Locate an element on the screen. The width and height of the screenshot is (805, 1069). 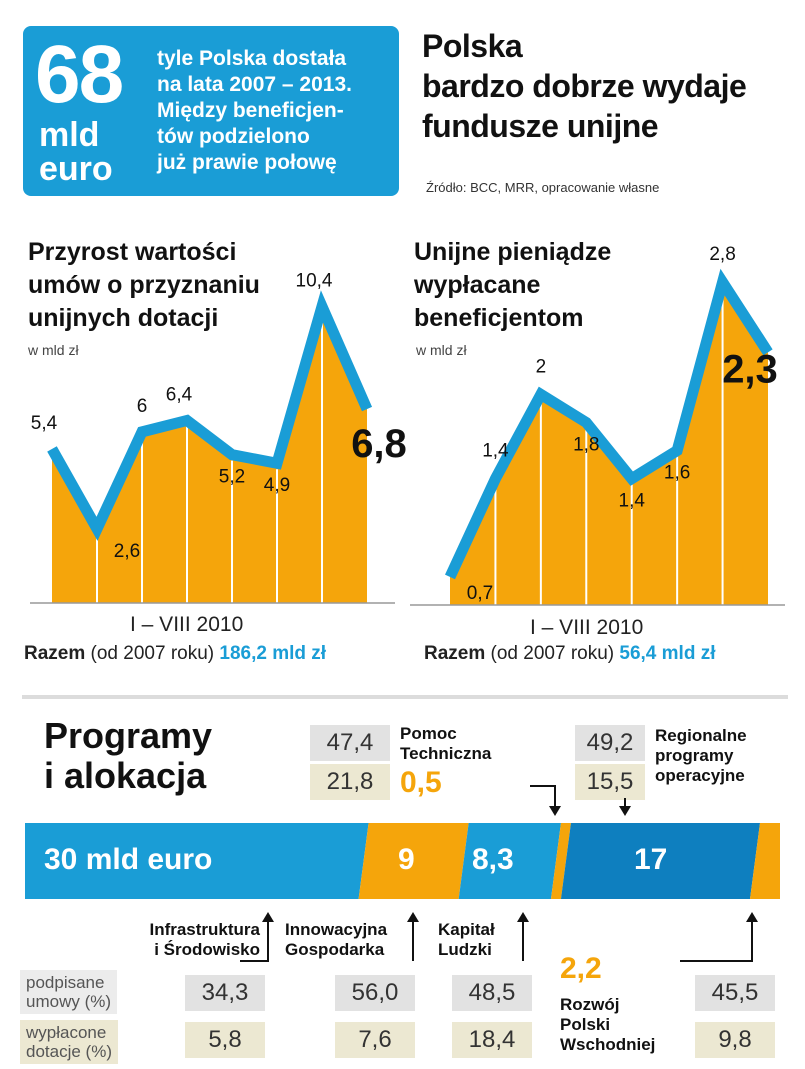
row-label-signed: podpisane umowy (%) is located at coordinates (69, 992).